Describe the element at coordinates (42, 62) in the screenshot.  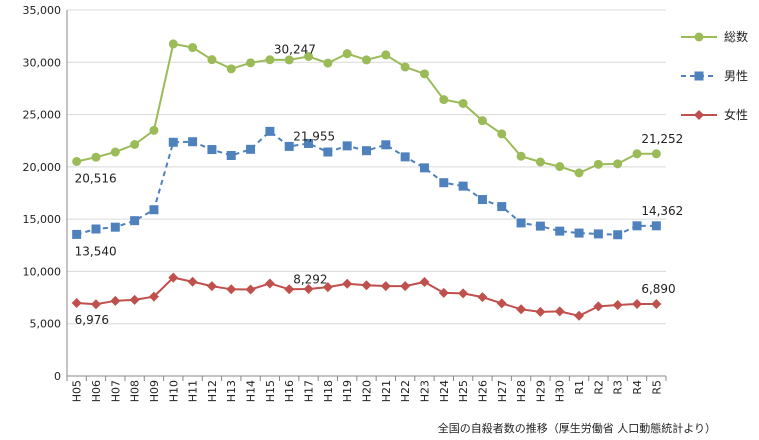
I see `y-tick-label: 30,000` at that location.